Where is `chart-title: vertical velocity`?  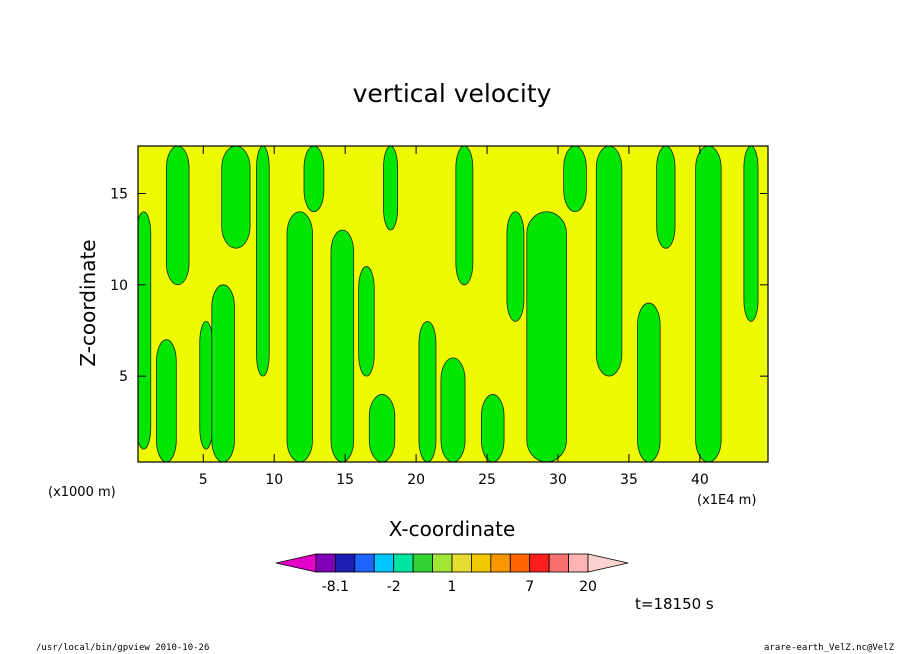
chart-title: vertical velocity is located at coordinates (452, 93).